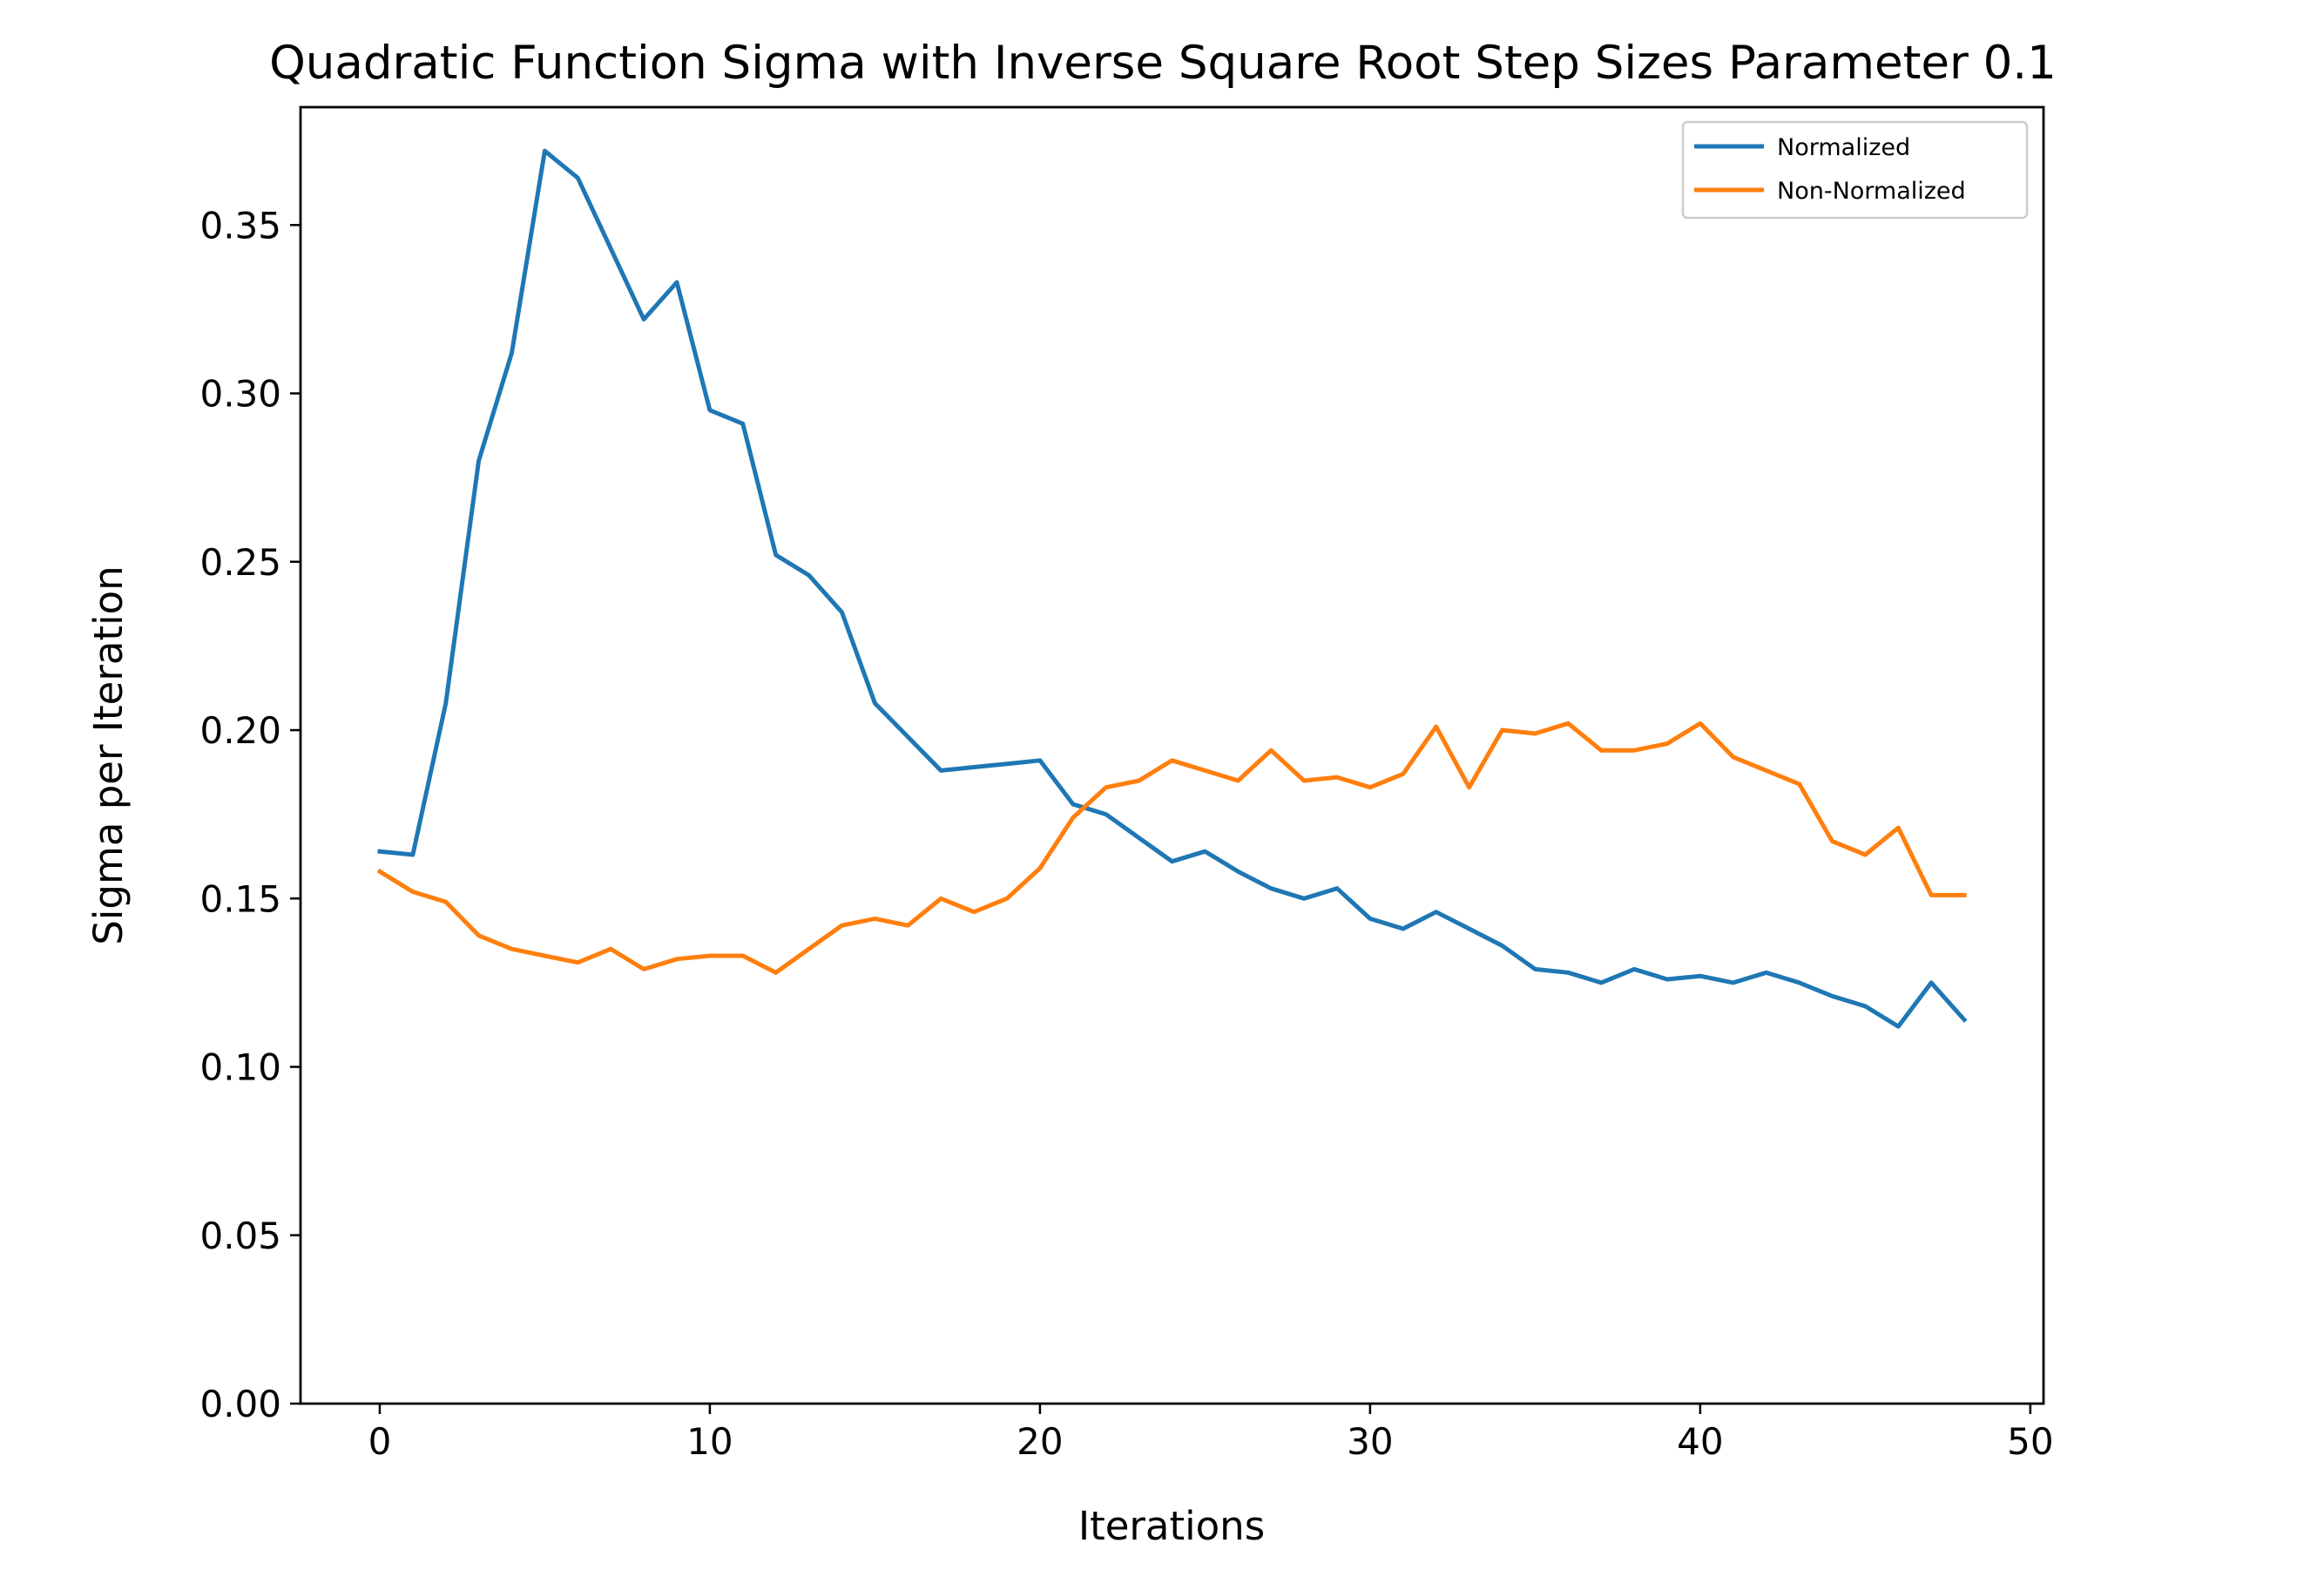 Image resolution: width=2324 pixels, height=1577 pixels. Describe the element at coordinates (1700, 1441) in the screenshot. I see `x-tick-label: 40` at that location.